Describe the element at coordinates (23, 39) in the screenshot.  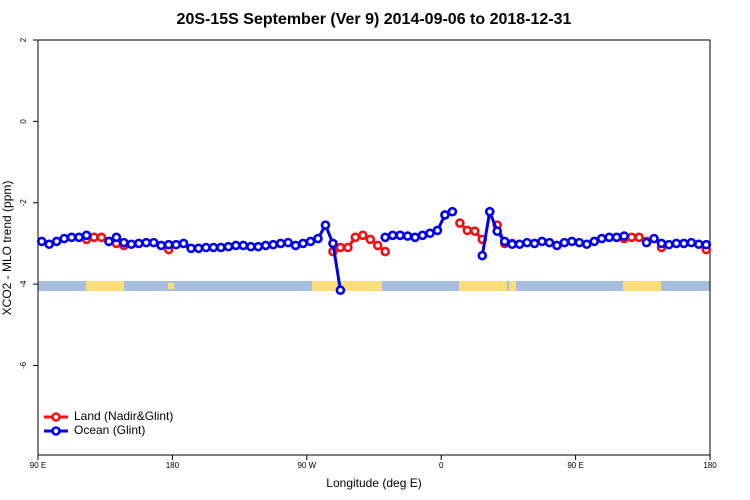
I see `y-tick-label: 2` at that location.